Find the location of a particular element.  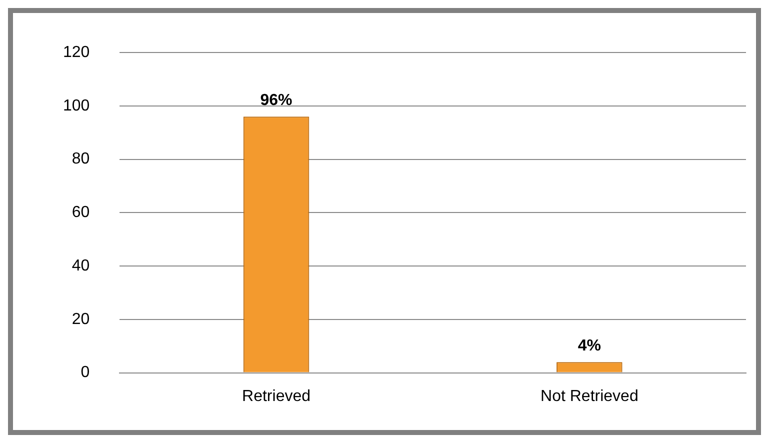

y-tick-label: 120 is located at coordinates (76, 53).